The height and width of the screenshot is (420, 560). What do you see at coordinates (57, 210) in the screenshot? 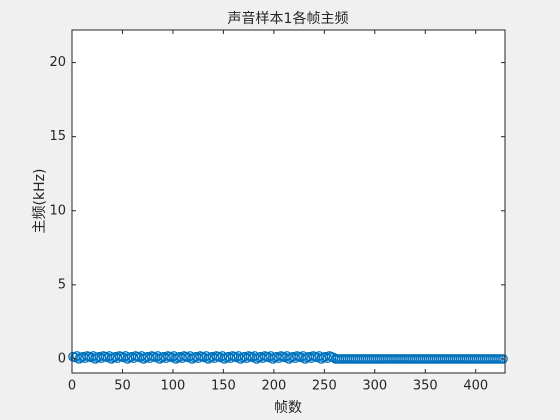
I see `y-tick-label: 10` at bounding box center [57, 210].